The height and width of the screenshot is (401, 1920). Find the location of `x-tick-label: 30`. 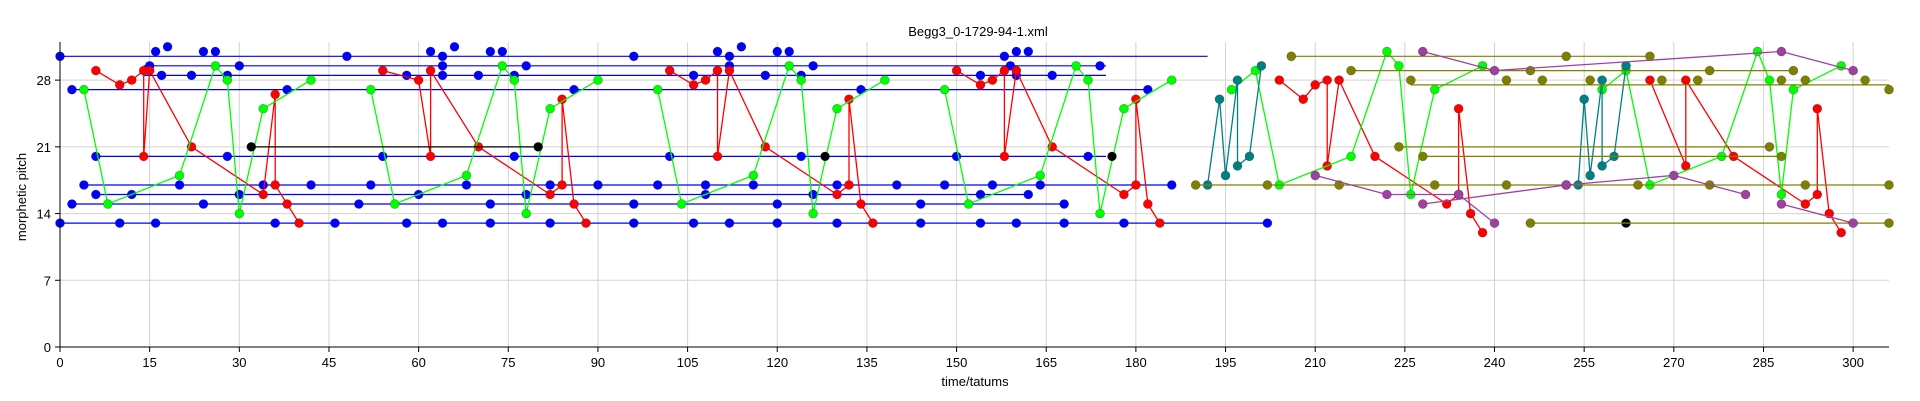

x-tick-label: 30 is located at coordinates (239, 362).